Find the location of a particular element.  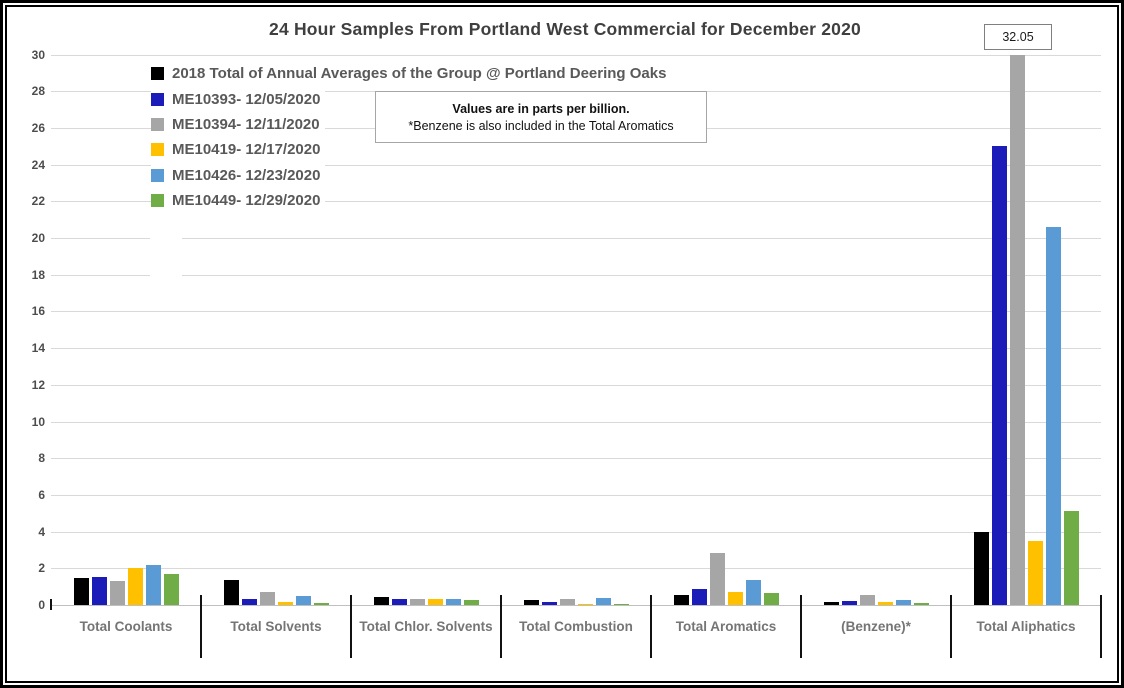

y-axis-label: 4 is located at coordinates (41, 531).